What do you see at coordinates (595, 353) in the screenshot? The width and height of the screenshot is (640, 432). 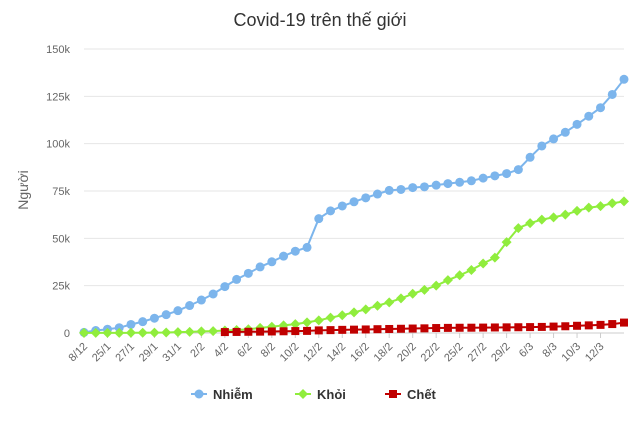 I see `x-tick-label: 12/3` at bounding box center [595, 353].